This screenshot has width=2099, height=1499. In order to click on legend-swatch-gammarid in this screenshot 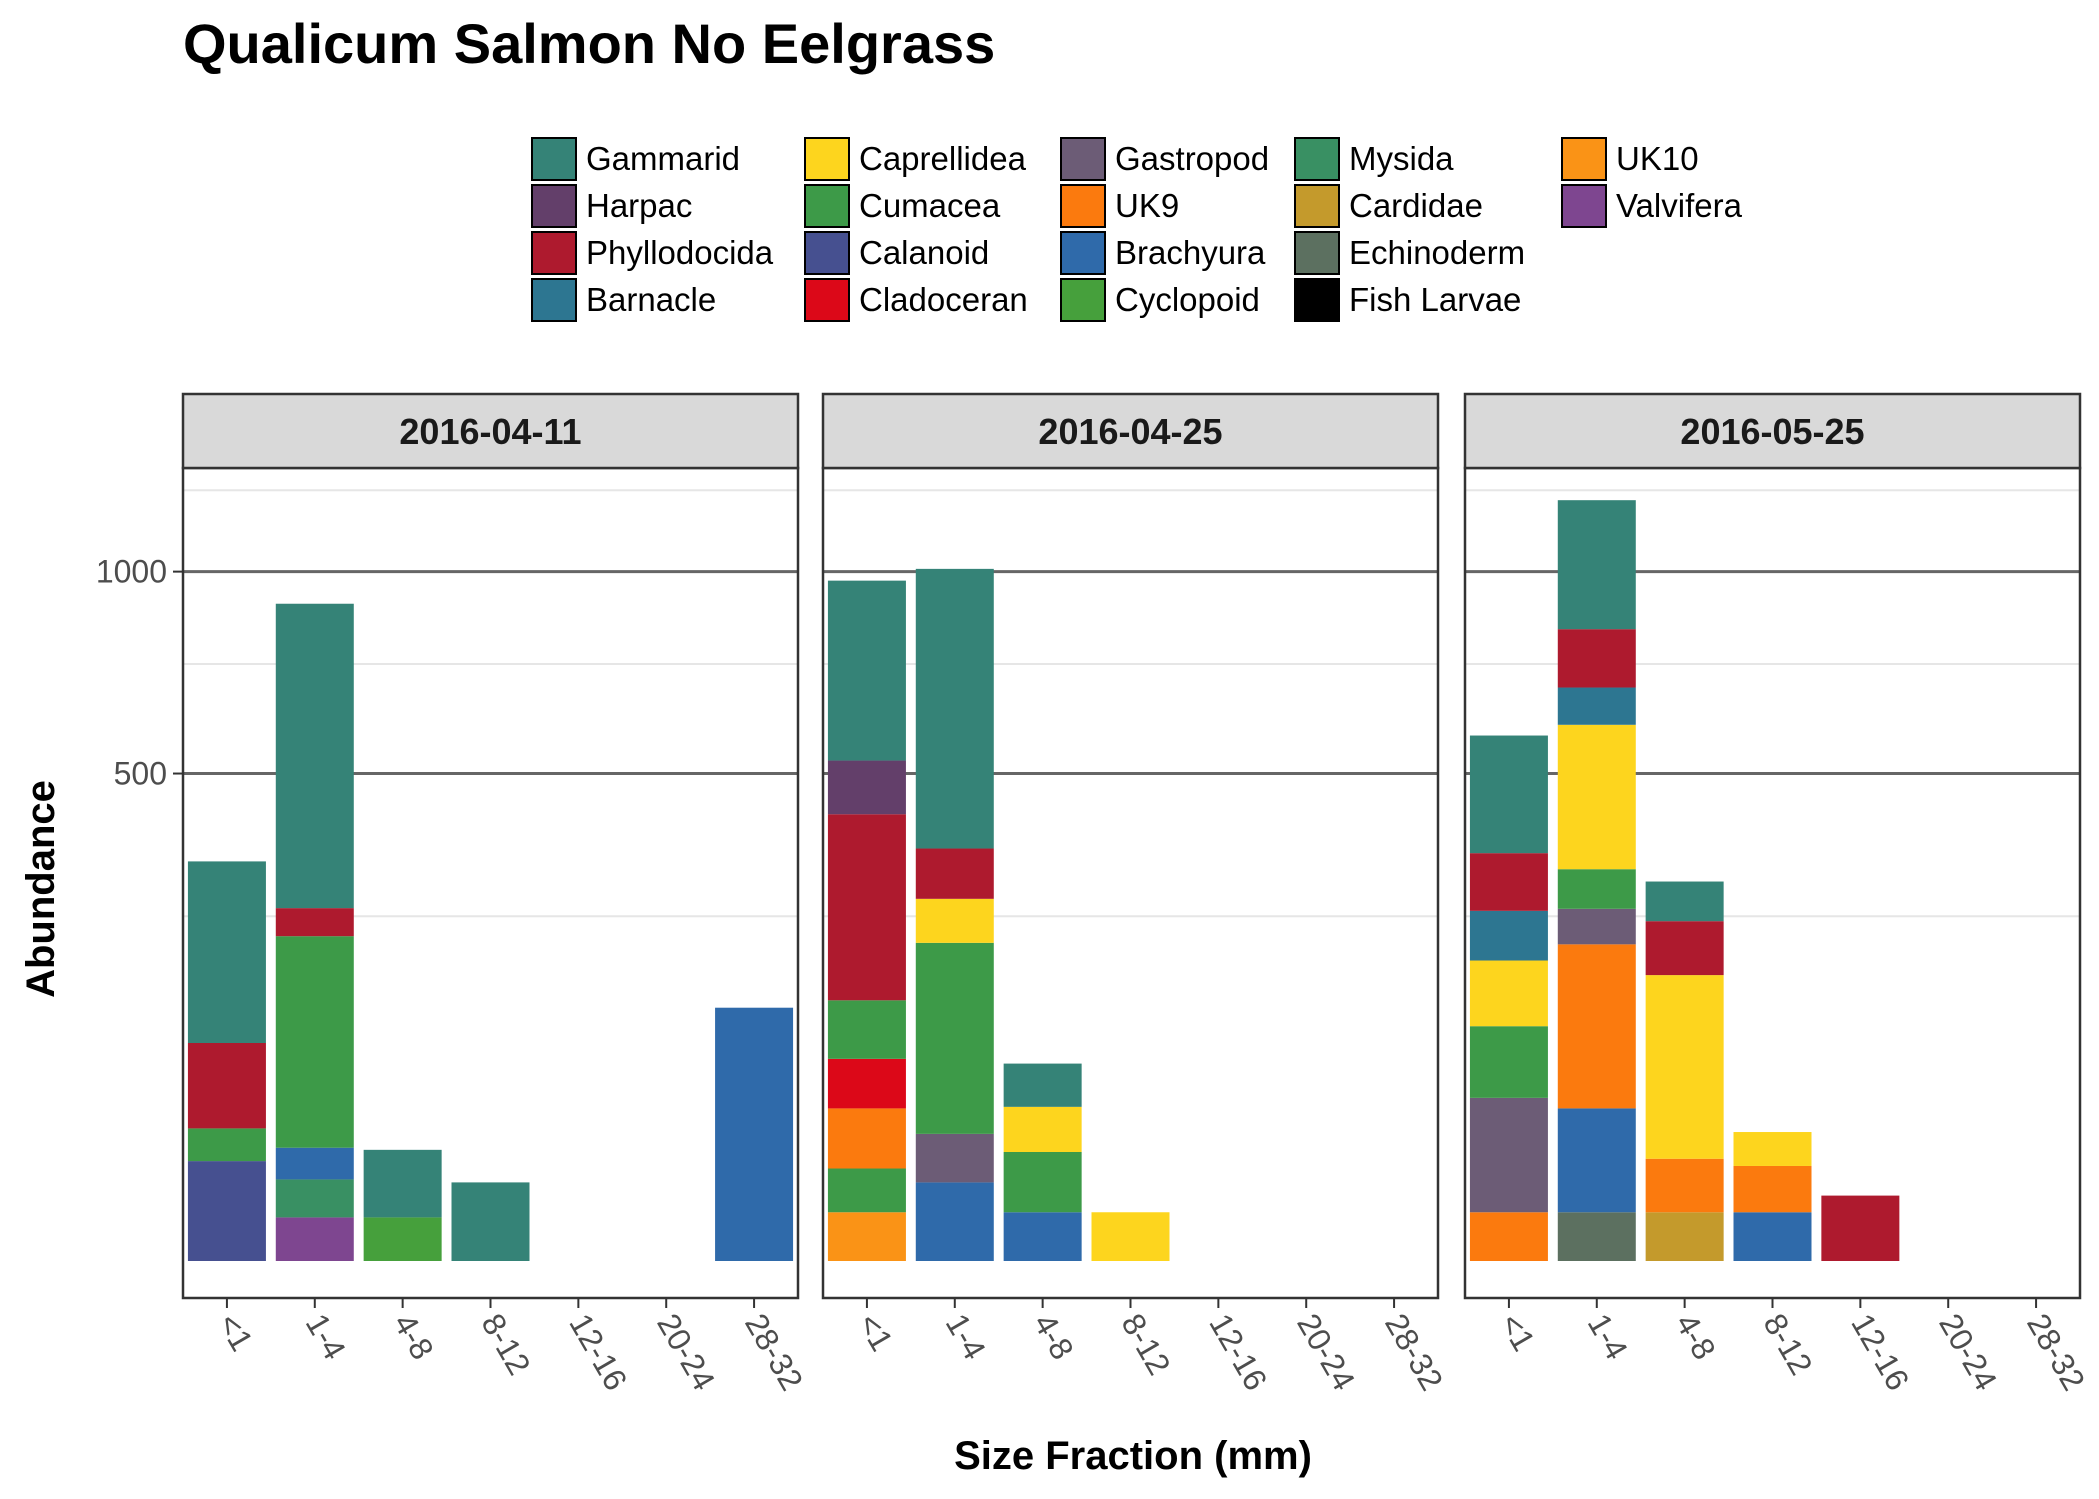, I will do `click(554, 159)`.